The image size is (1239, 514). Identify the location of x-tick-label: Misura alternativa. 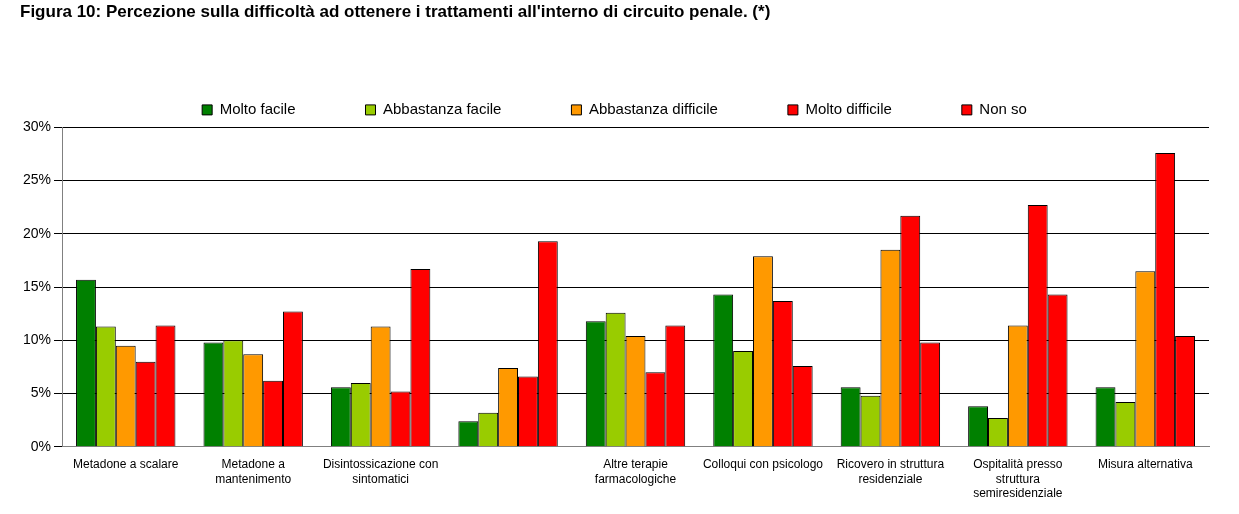
(1145, 464).